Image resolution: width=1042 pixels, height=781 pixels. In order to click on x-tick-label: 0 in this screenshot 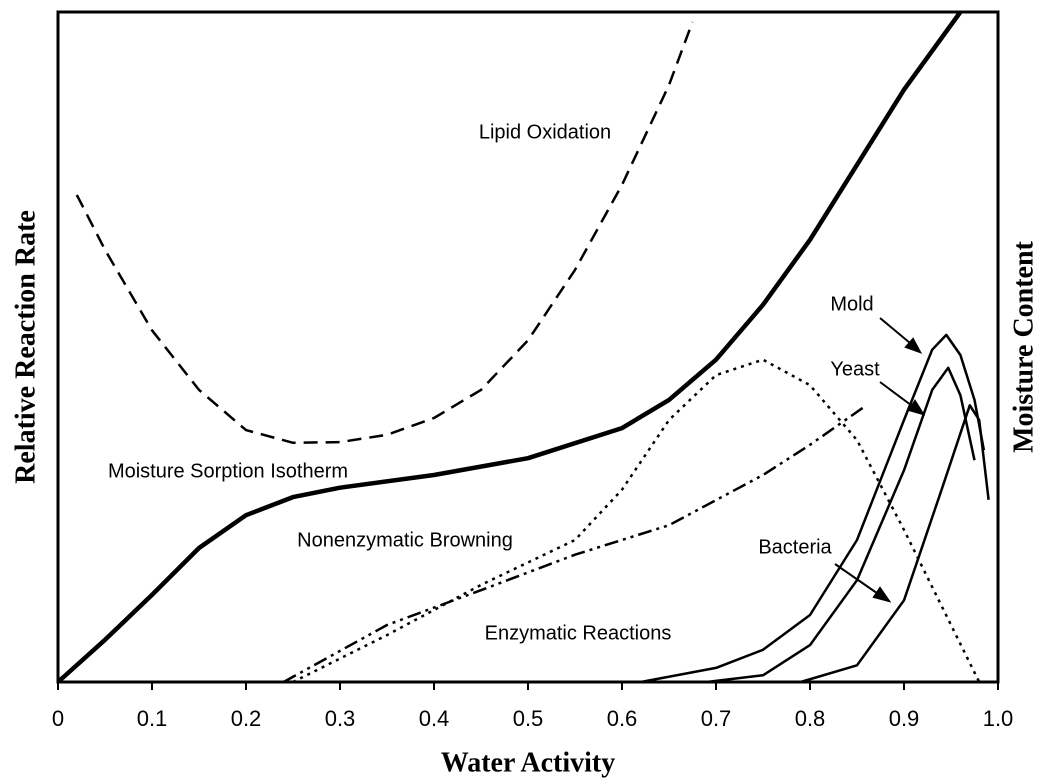, I will do `click(58, 718)`.